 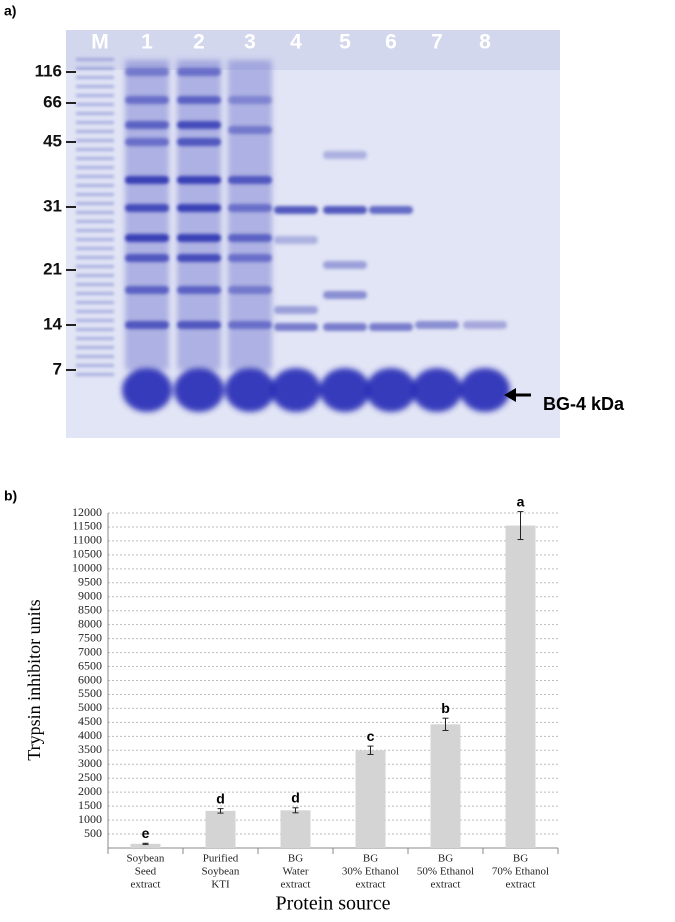 I want to click on y-tick-label: 9000, so click(x=90, y=596).